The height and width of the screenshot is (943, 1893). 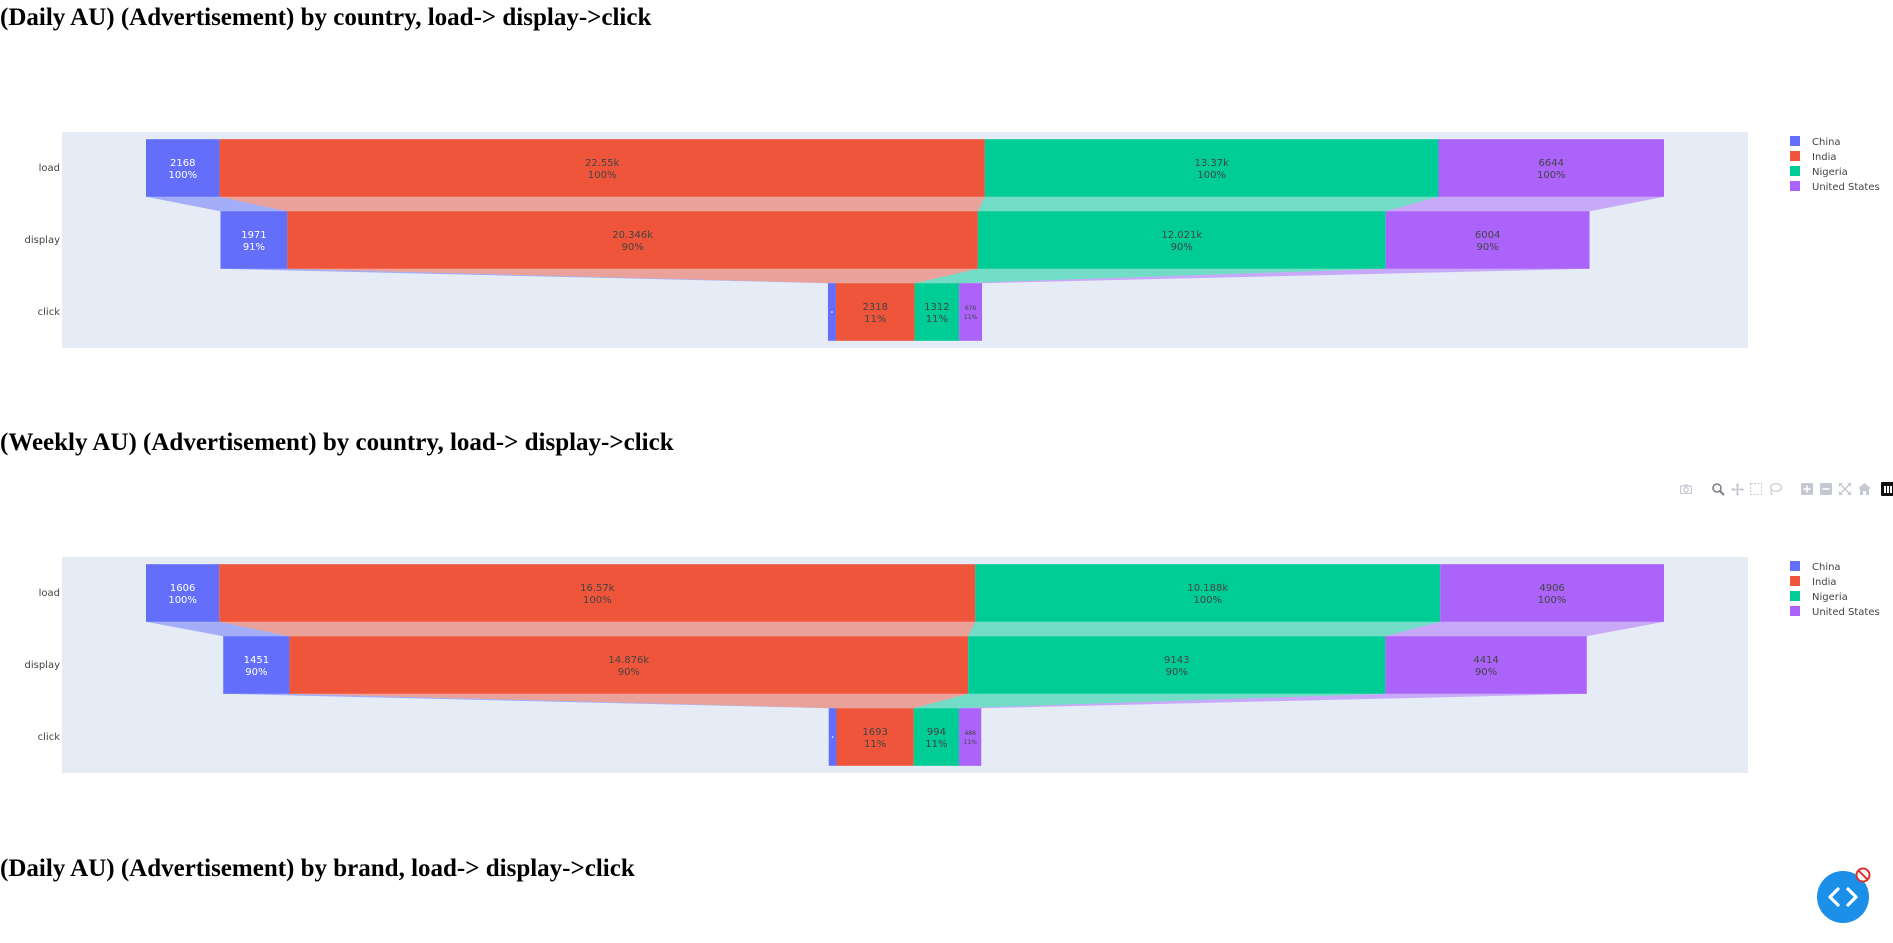 I want to click on lasso-icon, so click(x=1775, y=489).